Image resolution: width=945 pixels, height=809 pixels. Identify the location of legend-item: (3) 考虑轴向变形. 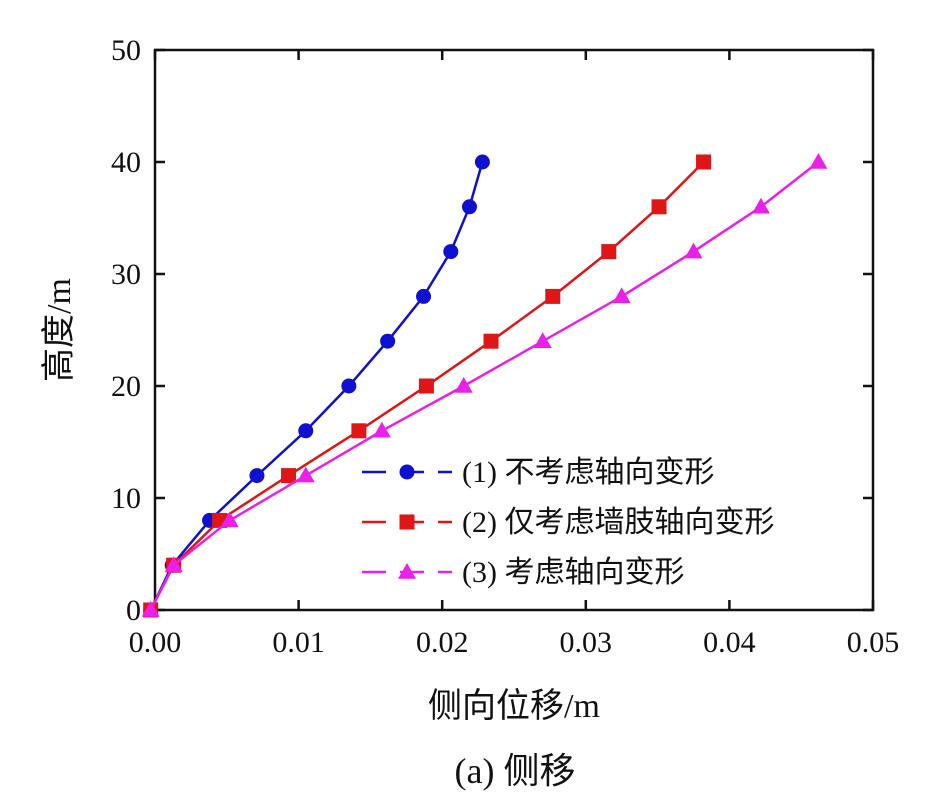
(523, 572).